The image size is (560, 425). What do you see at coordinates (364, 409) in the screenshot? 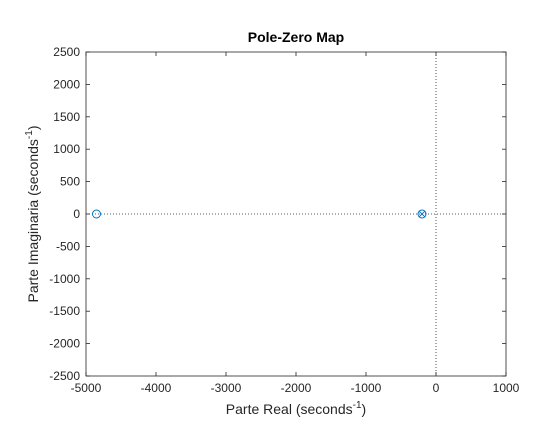
I see `x-axis-label-end: )` at bounding box center [364, 409].